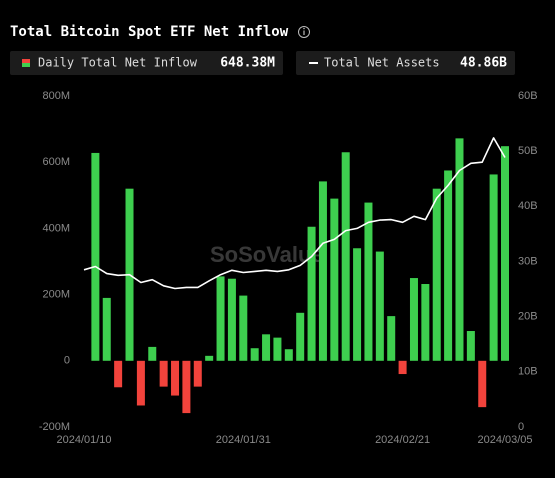 This screenshot has width=555, height=478. What do you see at coordinates (67, 361) in the screenshot?
I see `y-tick-label: 0` at bounding box center [67, 361].